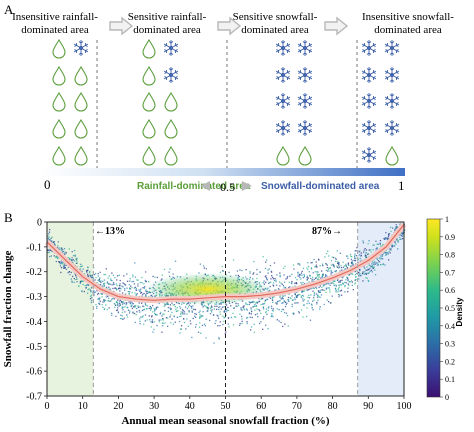  I want to click on y-tick-label: -0.3, so click(34, 297).